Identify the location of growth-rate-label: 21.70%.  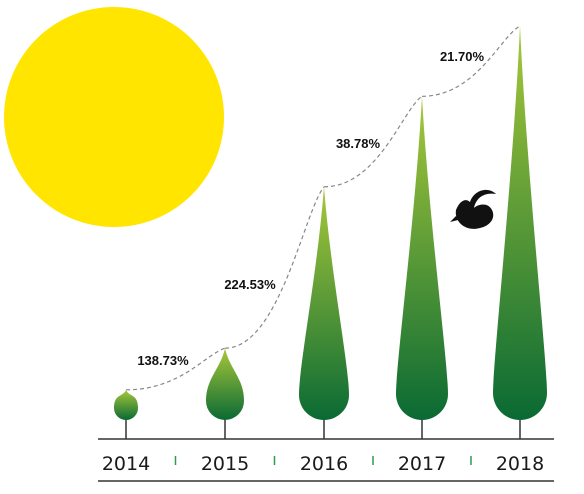
(462, 56).